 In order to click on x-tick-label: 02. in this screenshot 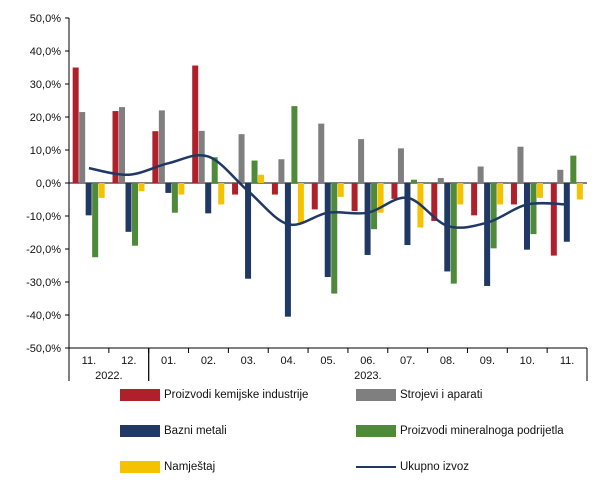, I will do `click(208, 361)`.